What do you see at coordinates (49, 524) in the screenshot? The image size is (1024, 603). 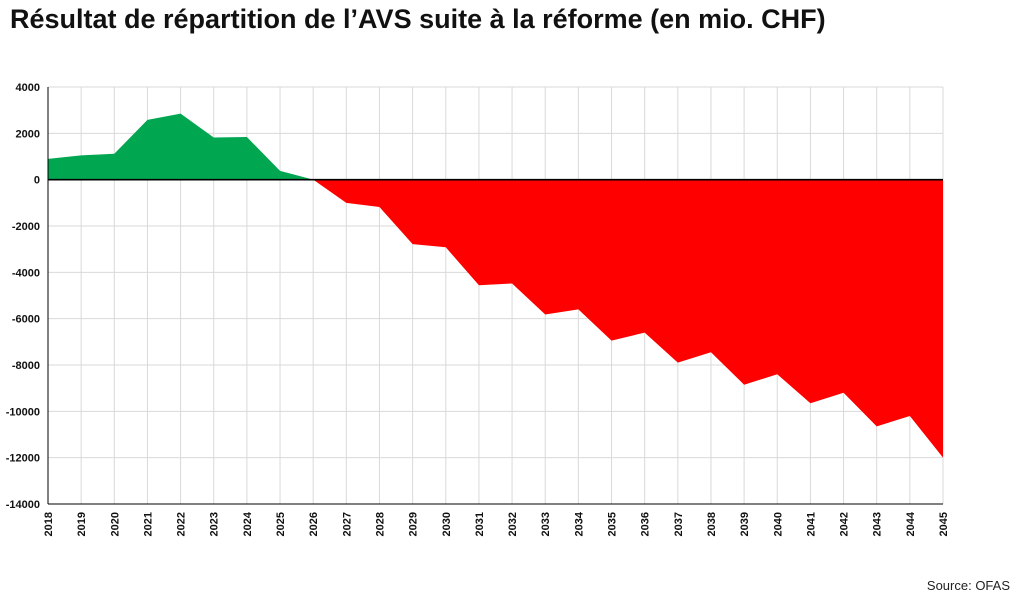 I see `x-tick-label: 2018` at bounding box center [49, 524].